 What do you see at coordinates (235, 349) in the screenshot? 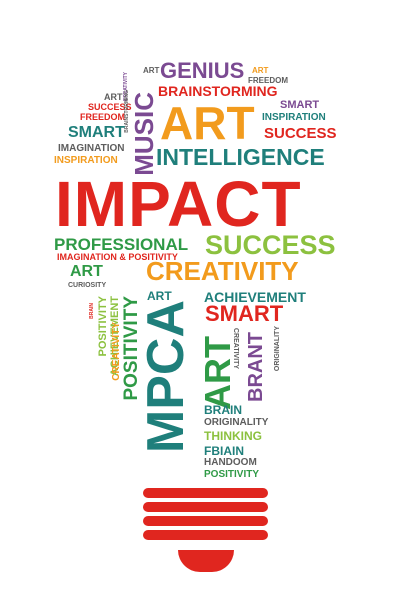
I see `word-creativity-vertical: CREATIVITY` at bounding box center [235, 349].